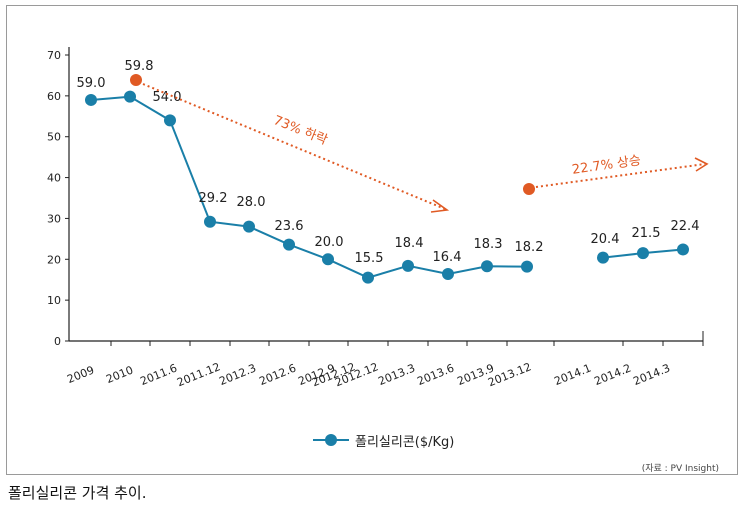  I want to click on x-tick-label: 2011.6, so click(158, 375).